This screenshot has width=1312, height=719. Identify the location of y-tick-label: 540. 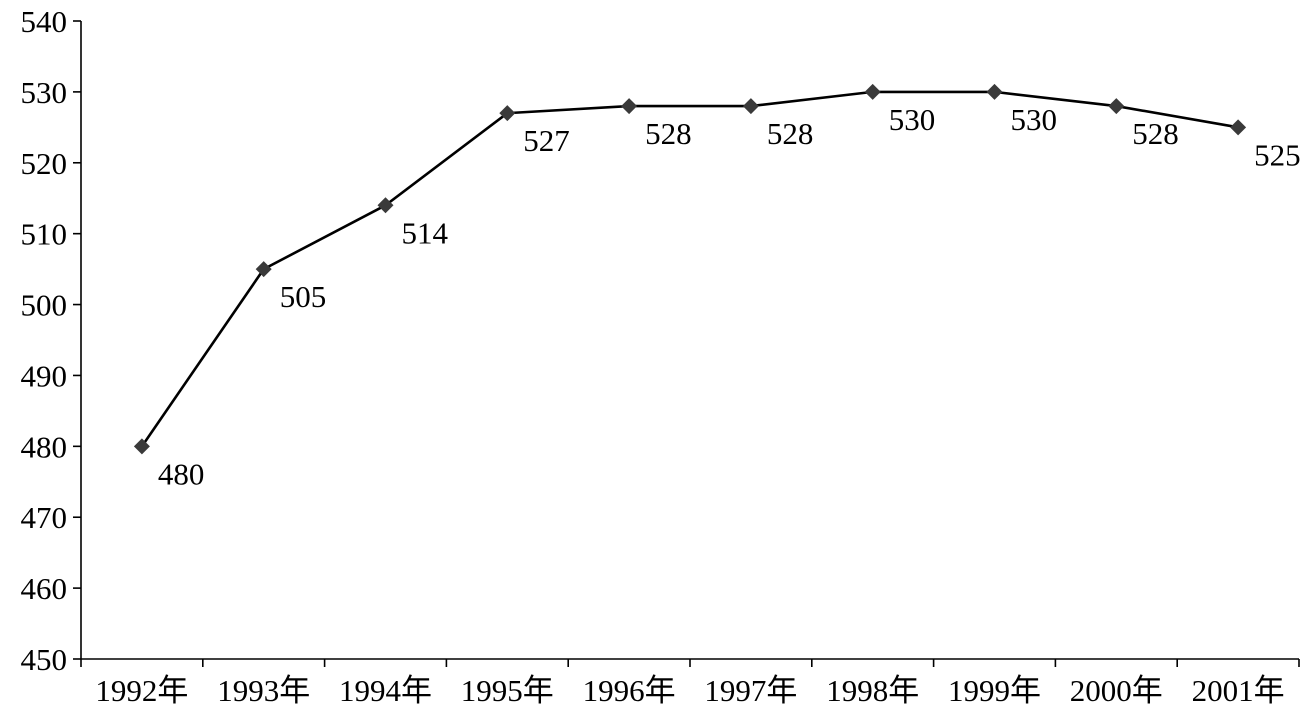
(44, 21).